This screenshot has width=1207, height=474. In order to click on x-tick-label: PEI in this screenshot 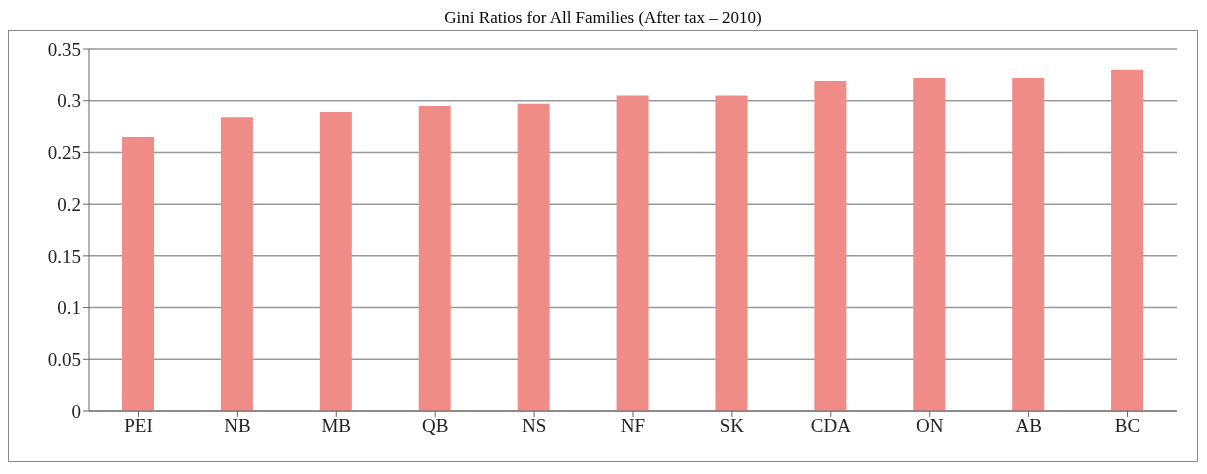, I will do `click(138, 426)`.